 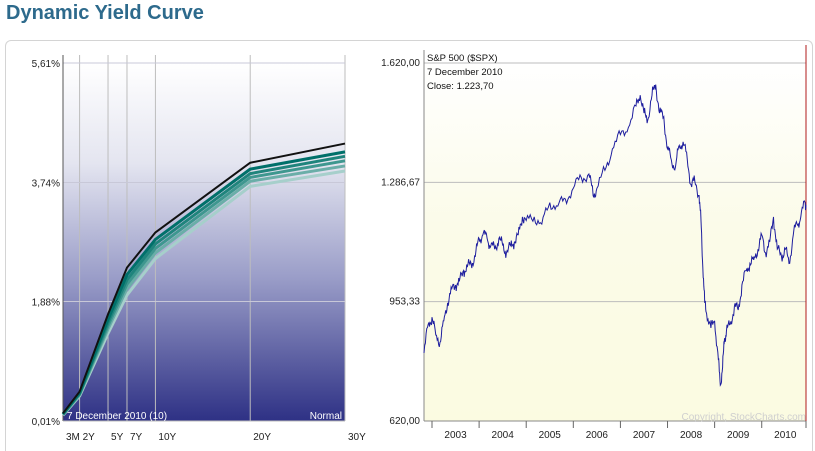 What do you see at coordinates (89, 437) in the screenshot?
I see `yield-xtick-2Y: 2Y` at bounding box center [89, 437].